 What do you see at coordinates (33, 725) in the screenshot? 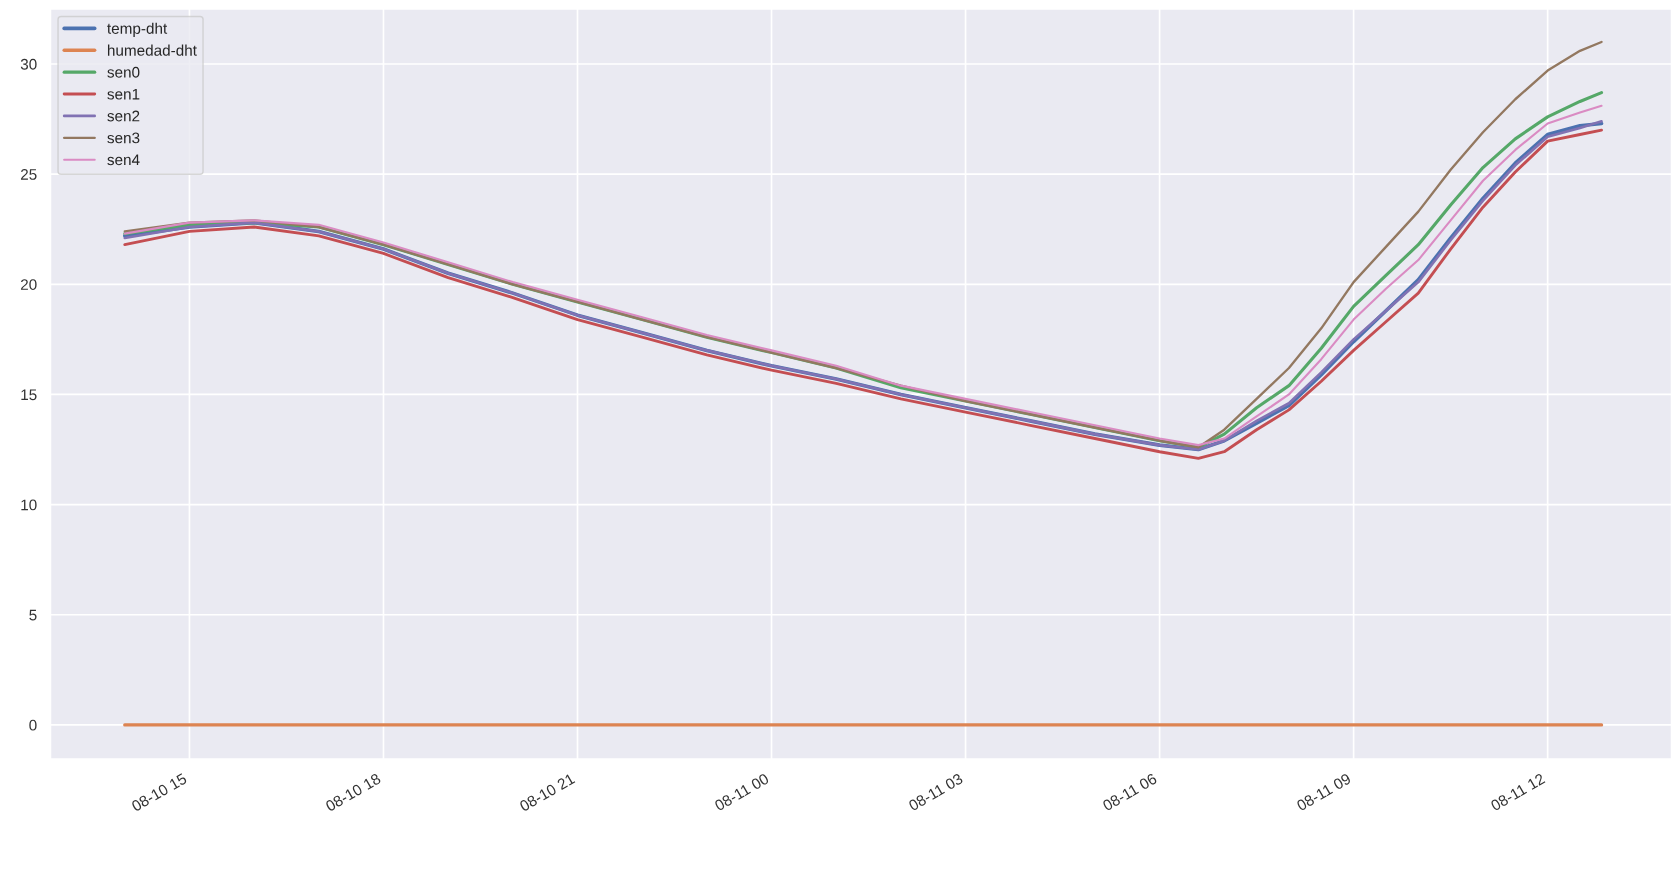
I see `y-tick-label: 0` at bounding box center [33, 725].